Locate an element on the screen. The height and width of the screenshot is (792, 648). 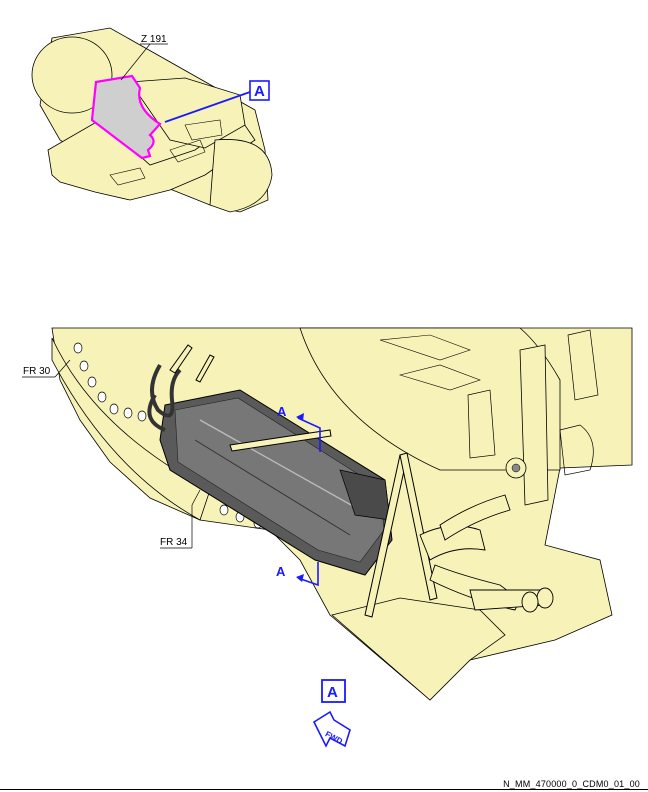
view-a-label-bottom: A is located at coordinates (332, 692).